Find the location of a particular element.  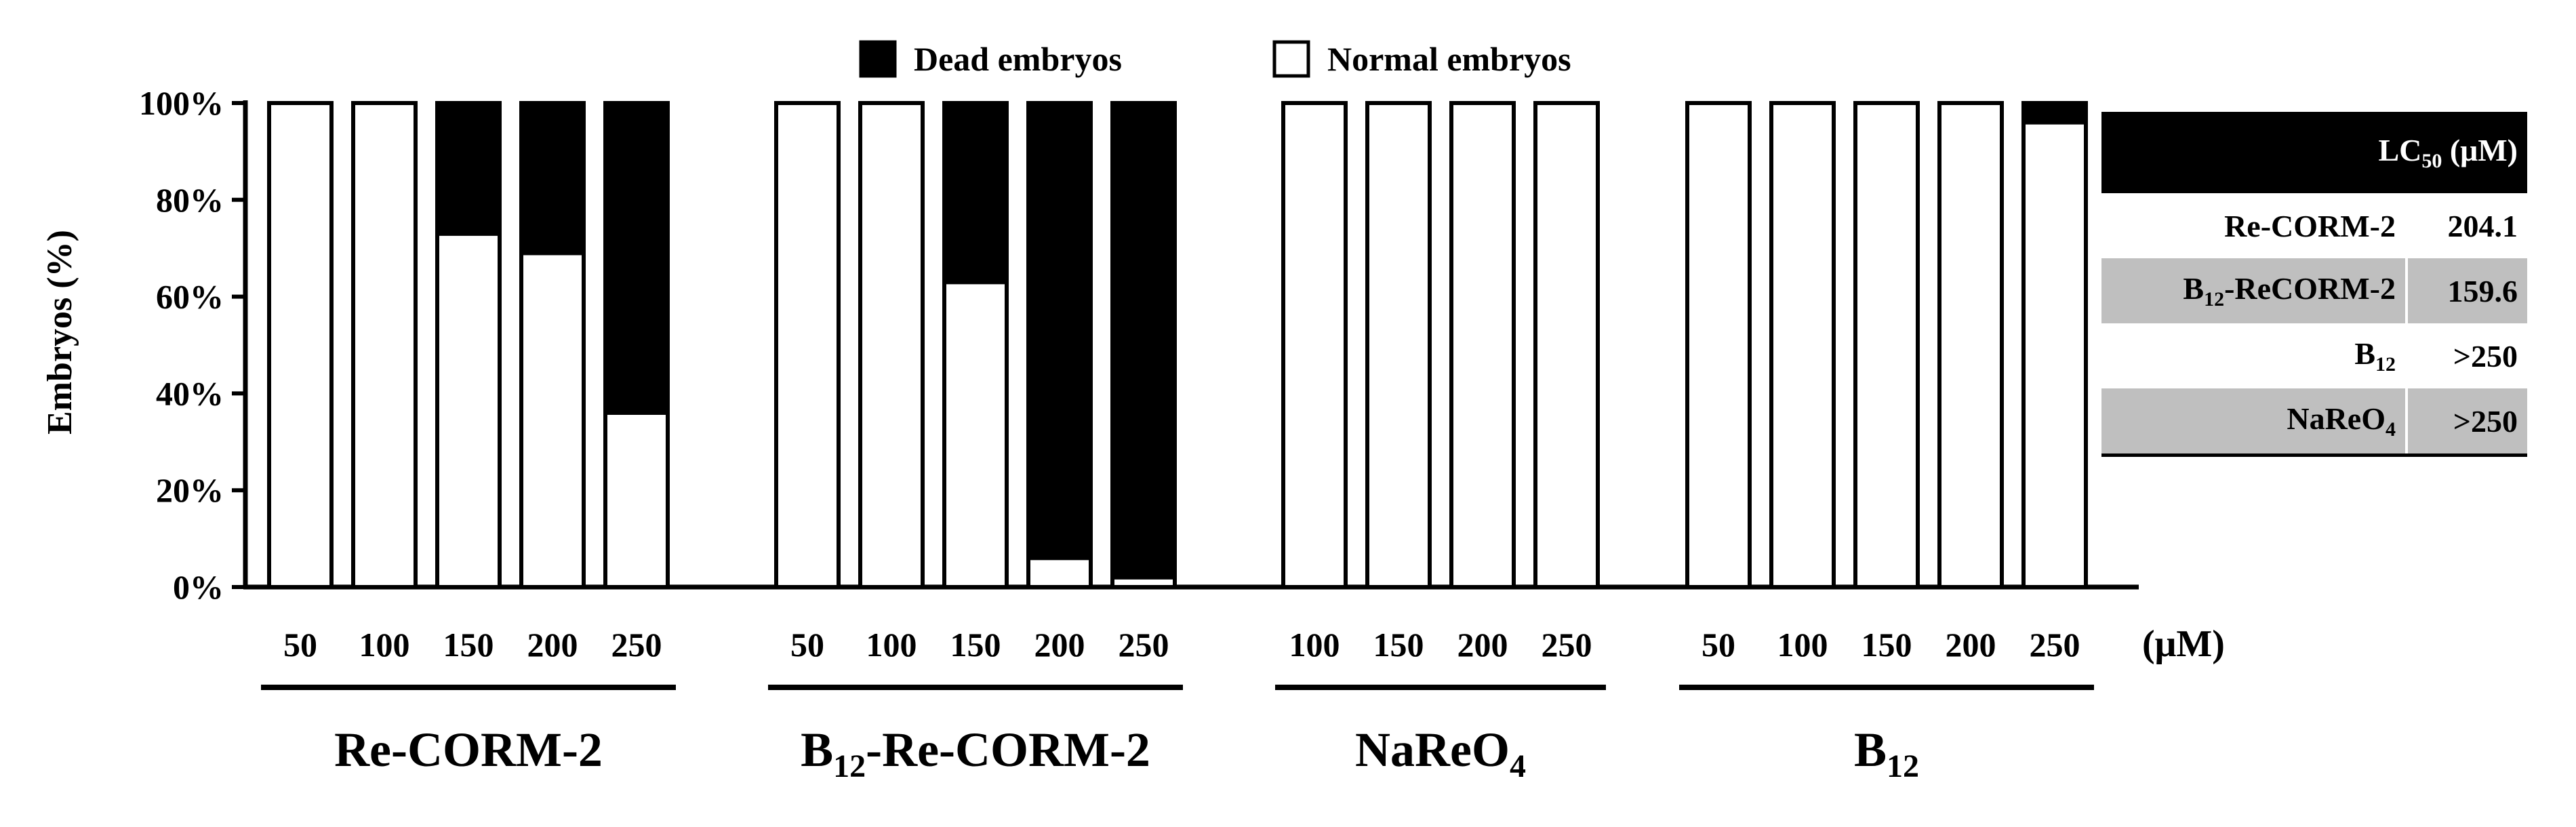

lc50-row: B12 >250 is located at coordinates (2314, 355).